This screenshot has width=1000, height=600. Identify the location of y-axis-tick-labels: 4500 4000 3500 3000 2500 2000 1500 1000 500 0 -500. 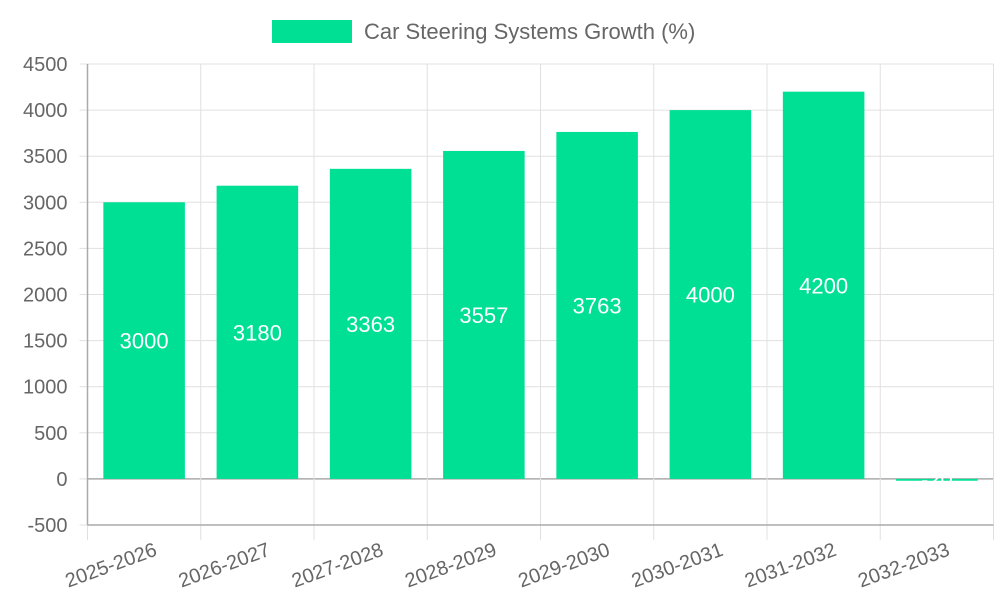
(45, 295).